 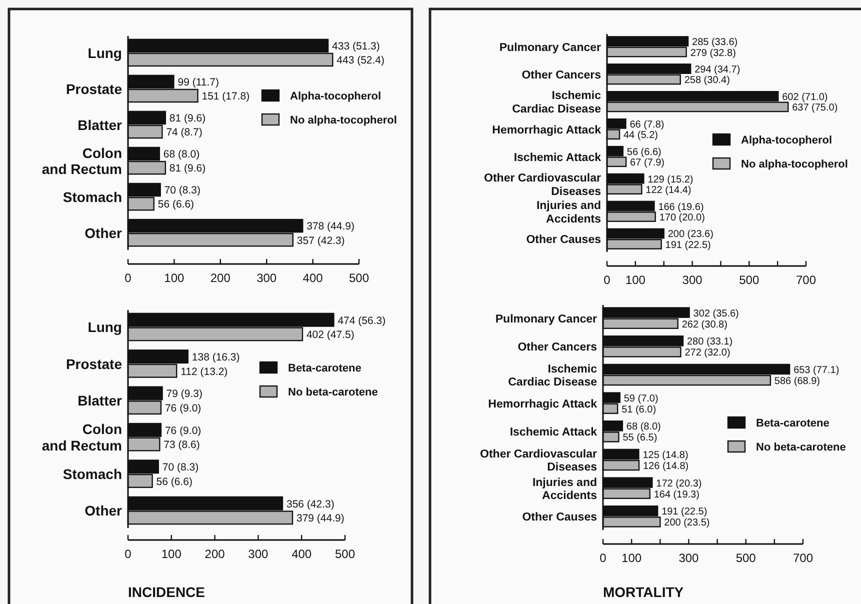 What do you see at coordinates (815, 108) in the screenshot?
I see `data-label: 637 (75.0)` at bounding box center [815, 108].